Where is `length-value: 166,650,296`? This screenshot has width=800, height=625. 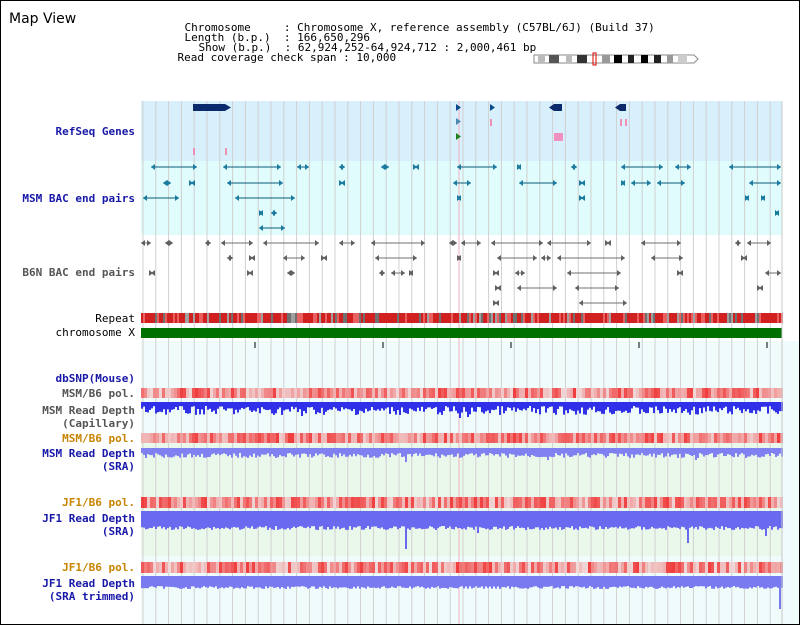 length-value: 166,650,296 is located at coordinates (333, 37).